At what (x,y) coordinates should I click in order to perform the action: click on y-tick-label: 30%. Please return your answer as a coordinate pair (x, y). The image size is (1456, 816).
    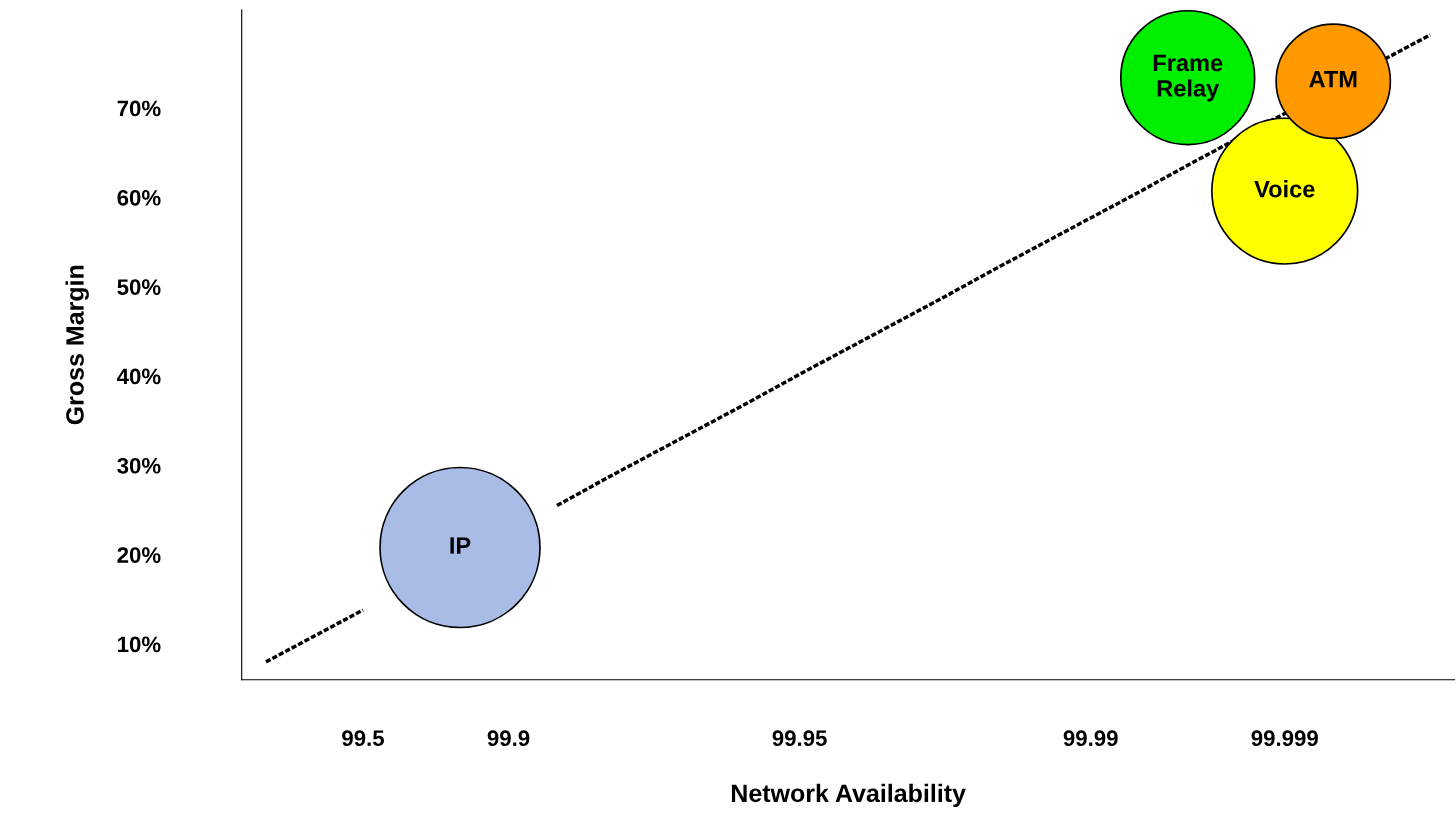
    Looking at the image, I should click on (139, 465).